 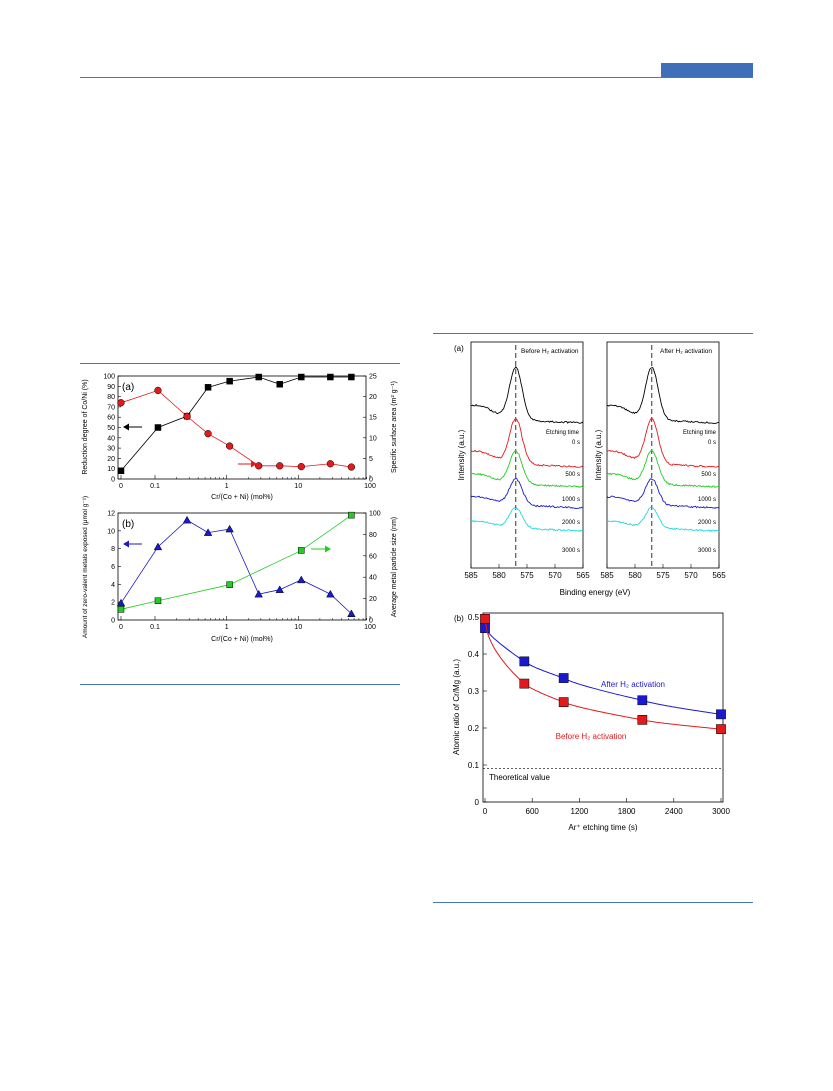 I want to click on right-a-title-before: Before H₂ activation, so click(x=550, y=351).